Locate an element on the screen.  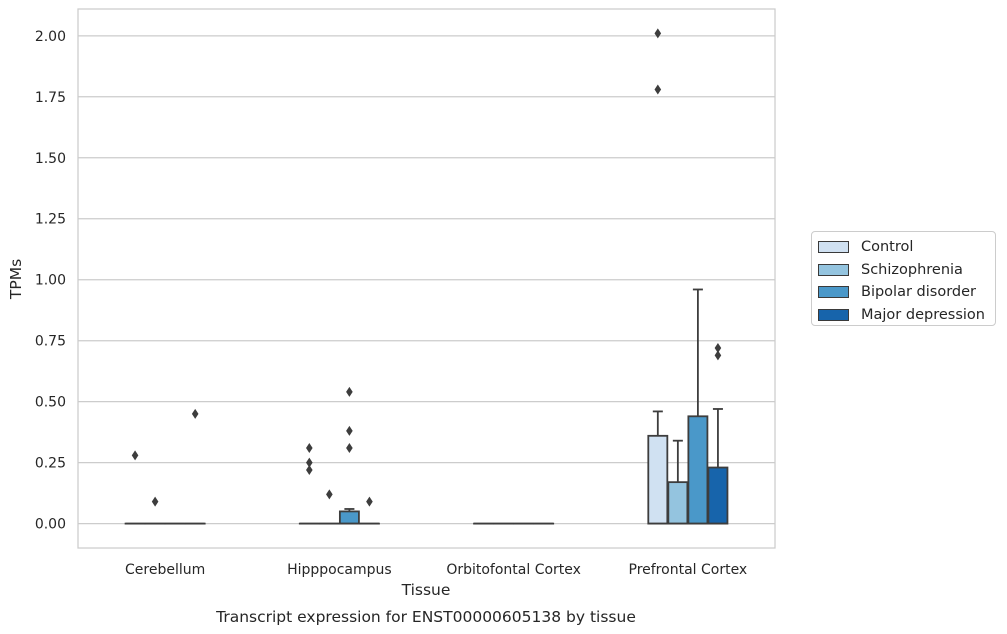
y-tick-label: 1.75 is located at coordinates (50, 98).